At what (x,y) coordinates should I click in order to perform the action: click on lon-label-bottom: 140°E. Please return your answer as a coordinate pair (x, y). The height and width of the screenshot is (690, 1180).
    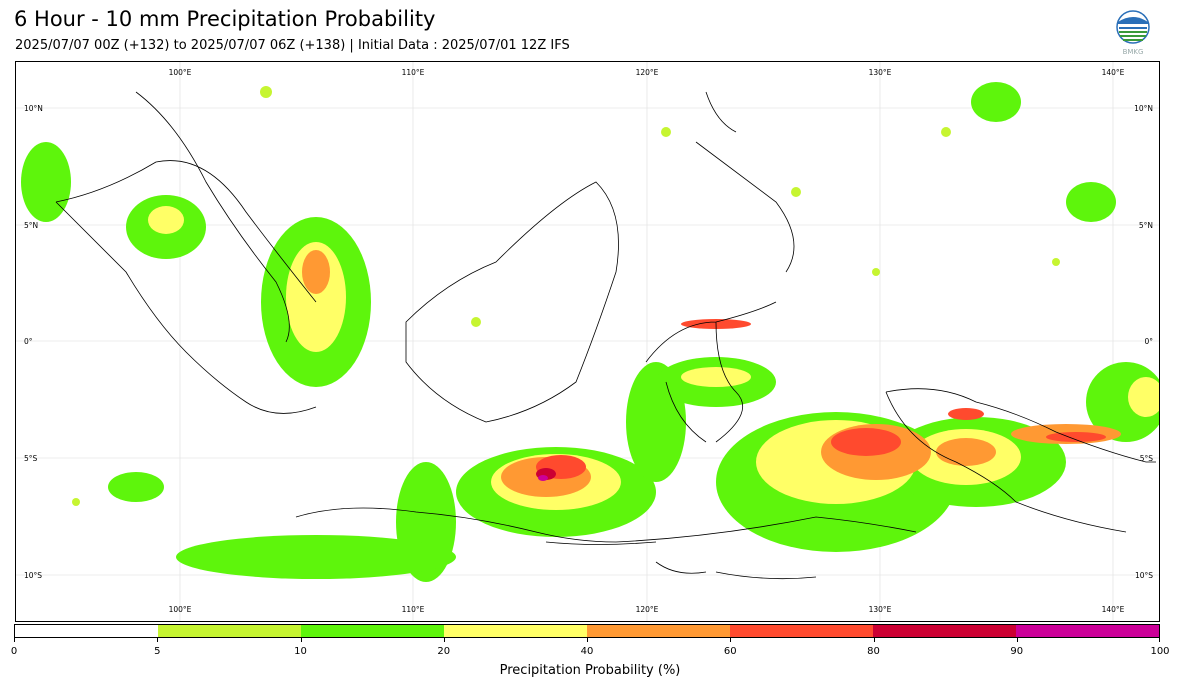
    Looking at the image, I should click on (1113, 609).